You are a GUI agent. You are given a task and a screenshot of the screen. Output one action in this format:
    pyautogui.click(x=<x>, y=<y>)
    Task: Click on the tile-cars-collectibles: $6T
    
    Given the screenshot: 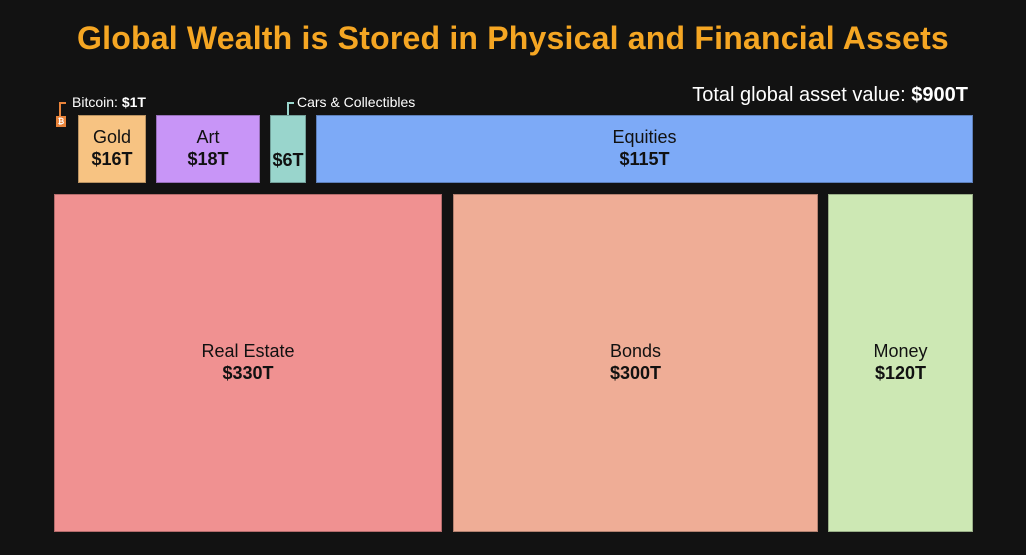 What is the action you would take?
    pyautogui.click(x=288, y=149)
    